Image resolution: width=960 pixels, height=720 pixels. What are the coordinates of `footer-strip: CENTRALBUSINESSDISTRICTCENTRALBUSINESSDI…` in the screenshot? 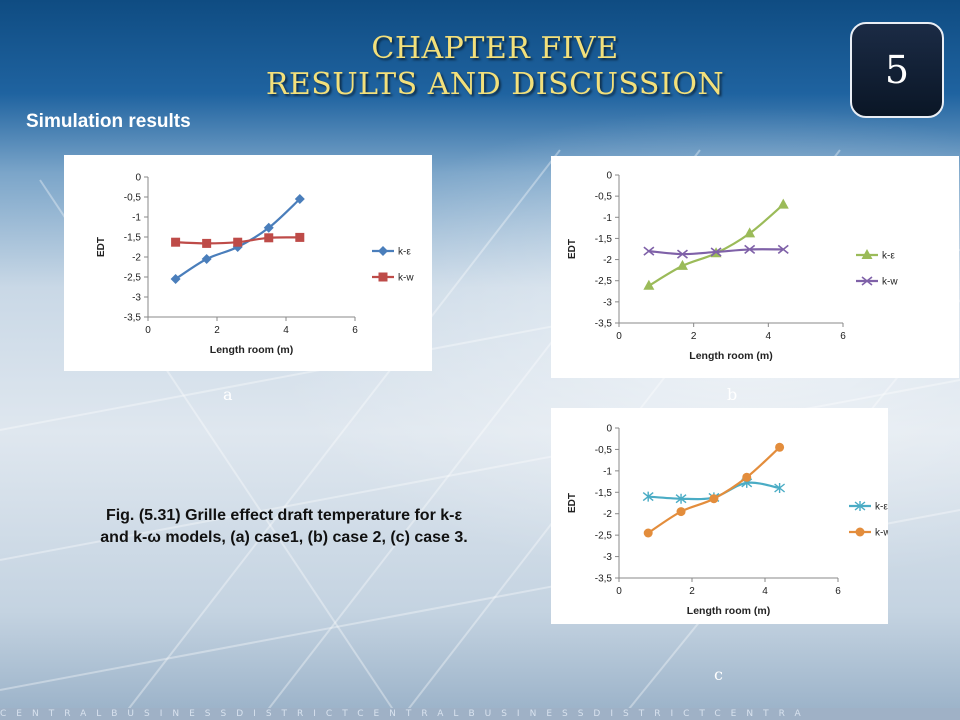 It's located at (480, 714).